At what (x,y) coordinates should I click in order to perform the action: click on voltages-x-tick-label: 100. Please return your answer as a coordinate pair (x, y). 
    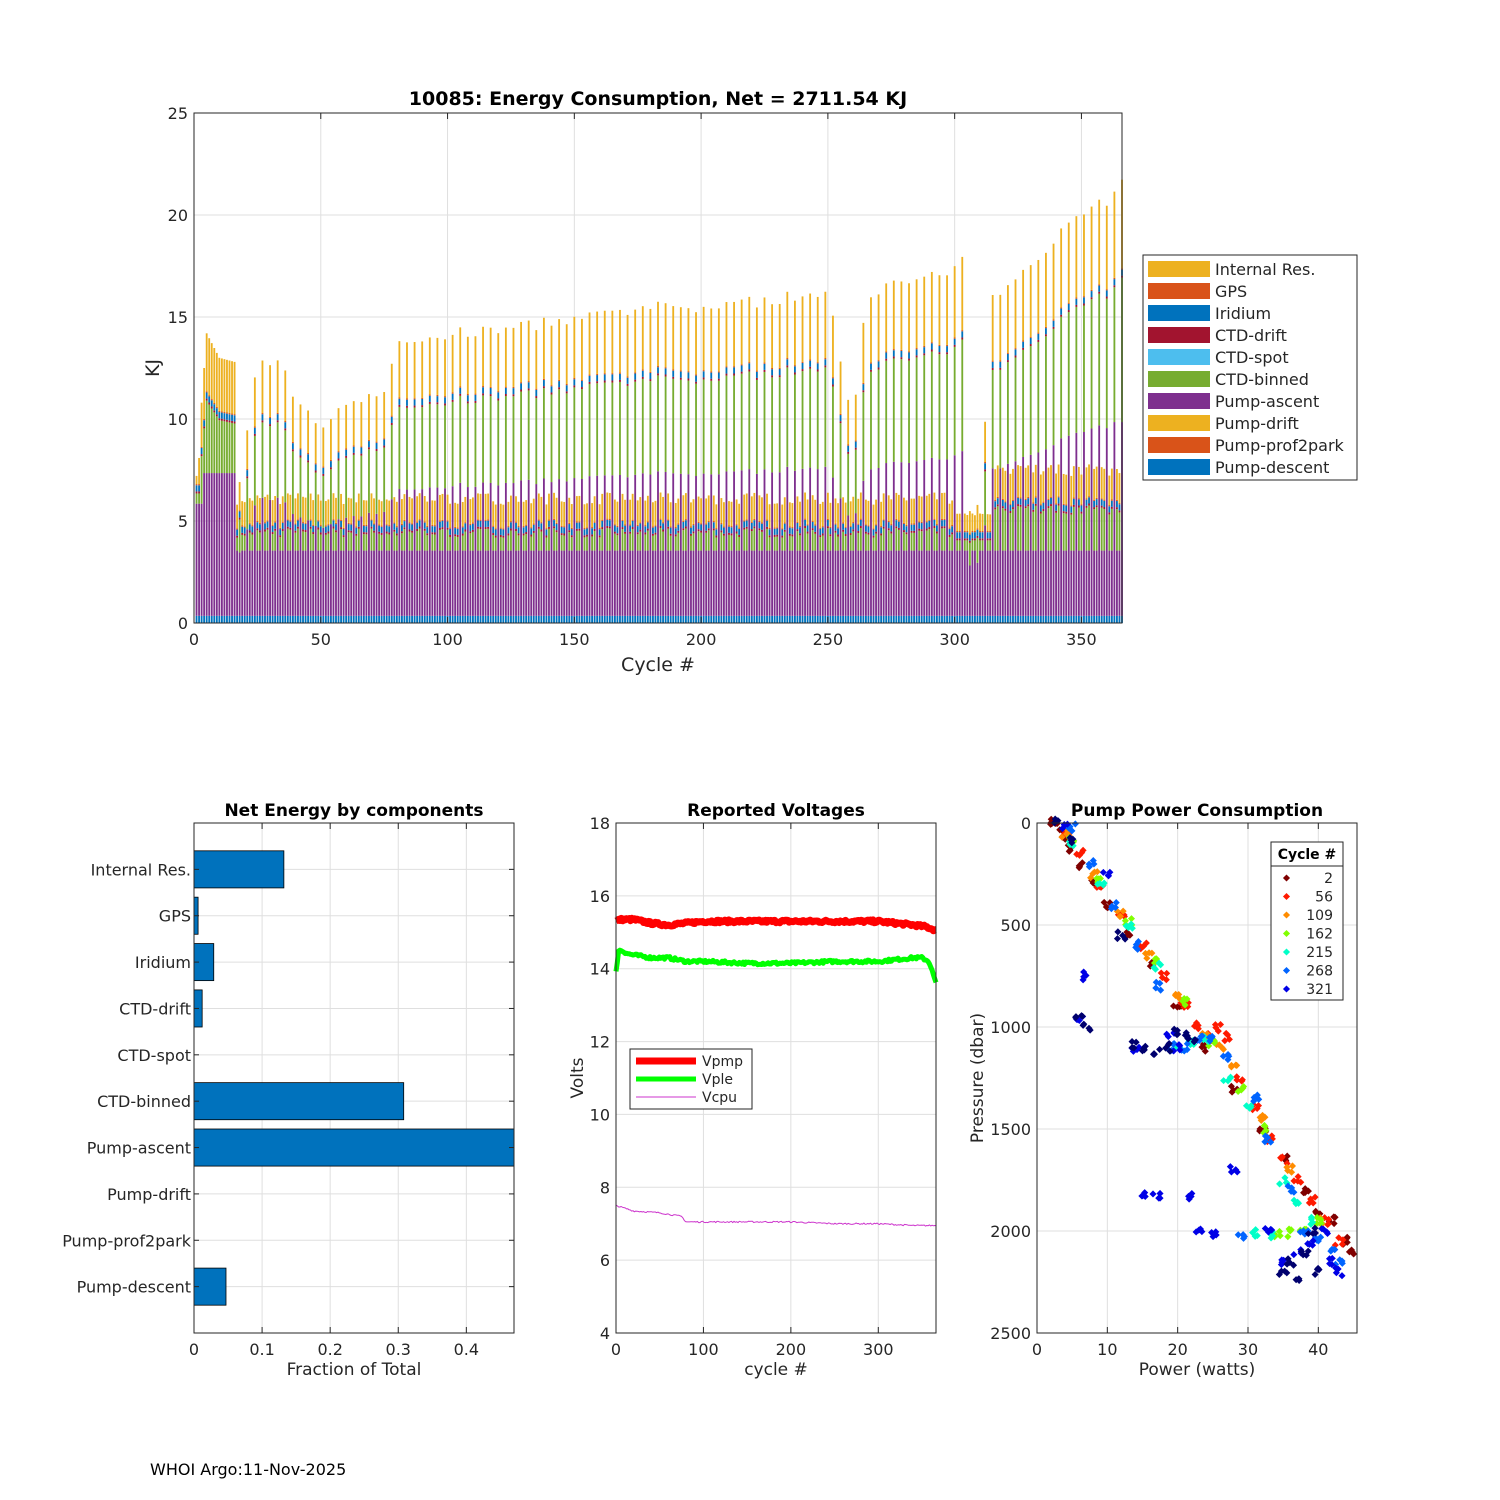
    Looking at the image, I should click on (703, 1349).